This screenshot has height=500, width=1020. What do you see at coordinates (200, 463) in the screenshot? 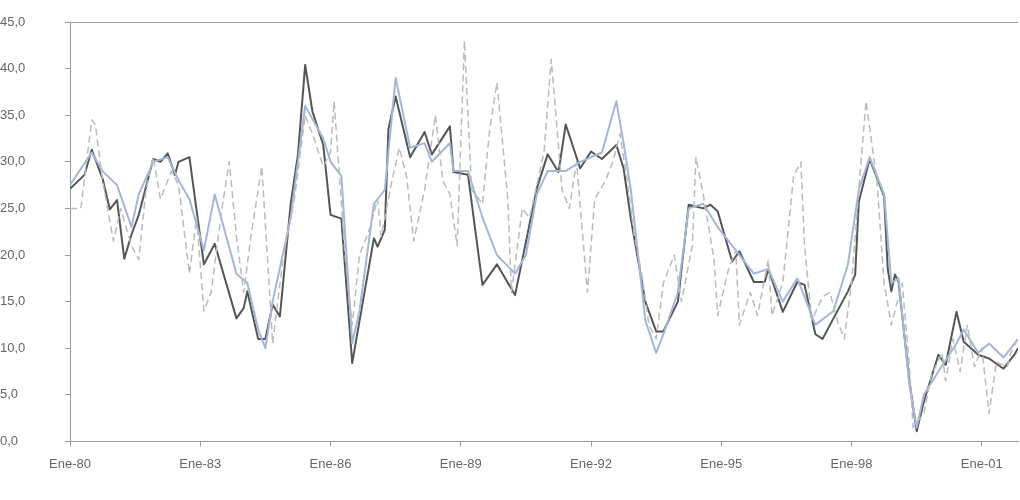
I see `x-tick-label: Ene-83` at bounding box center [200, 463].